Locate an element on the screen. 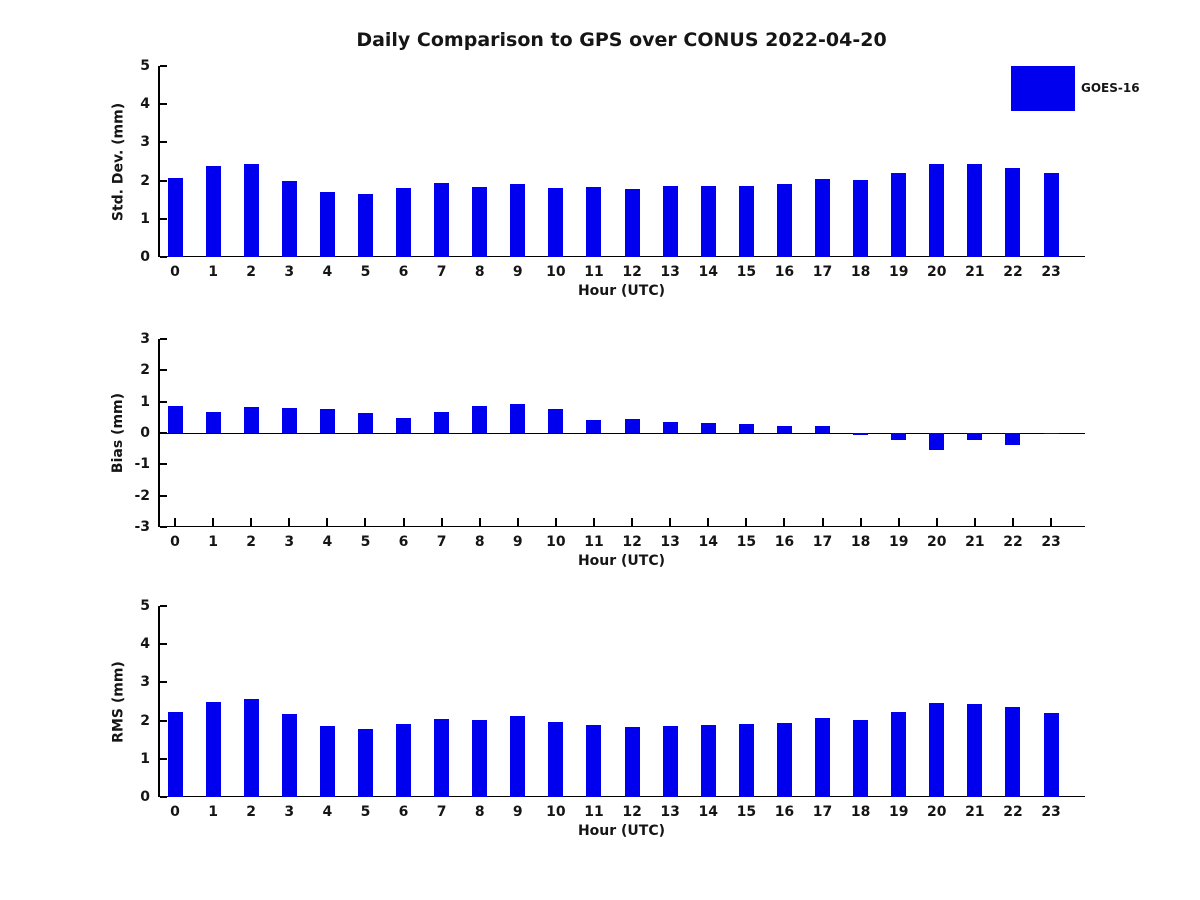 The image size is (1200, 900). x-tick-label: 15 is located at coordinates (746, 272).